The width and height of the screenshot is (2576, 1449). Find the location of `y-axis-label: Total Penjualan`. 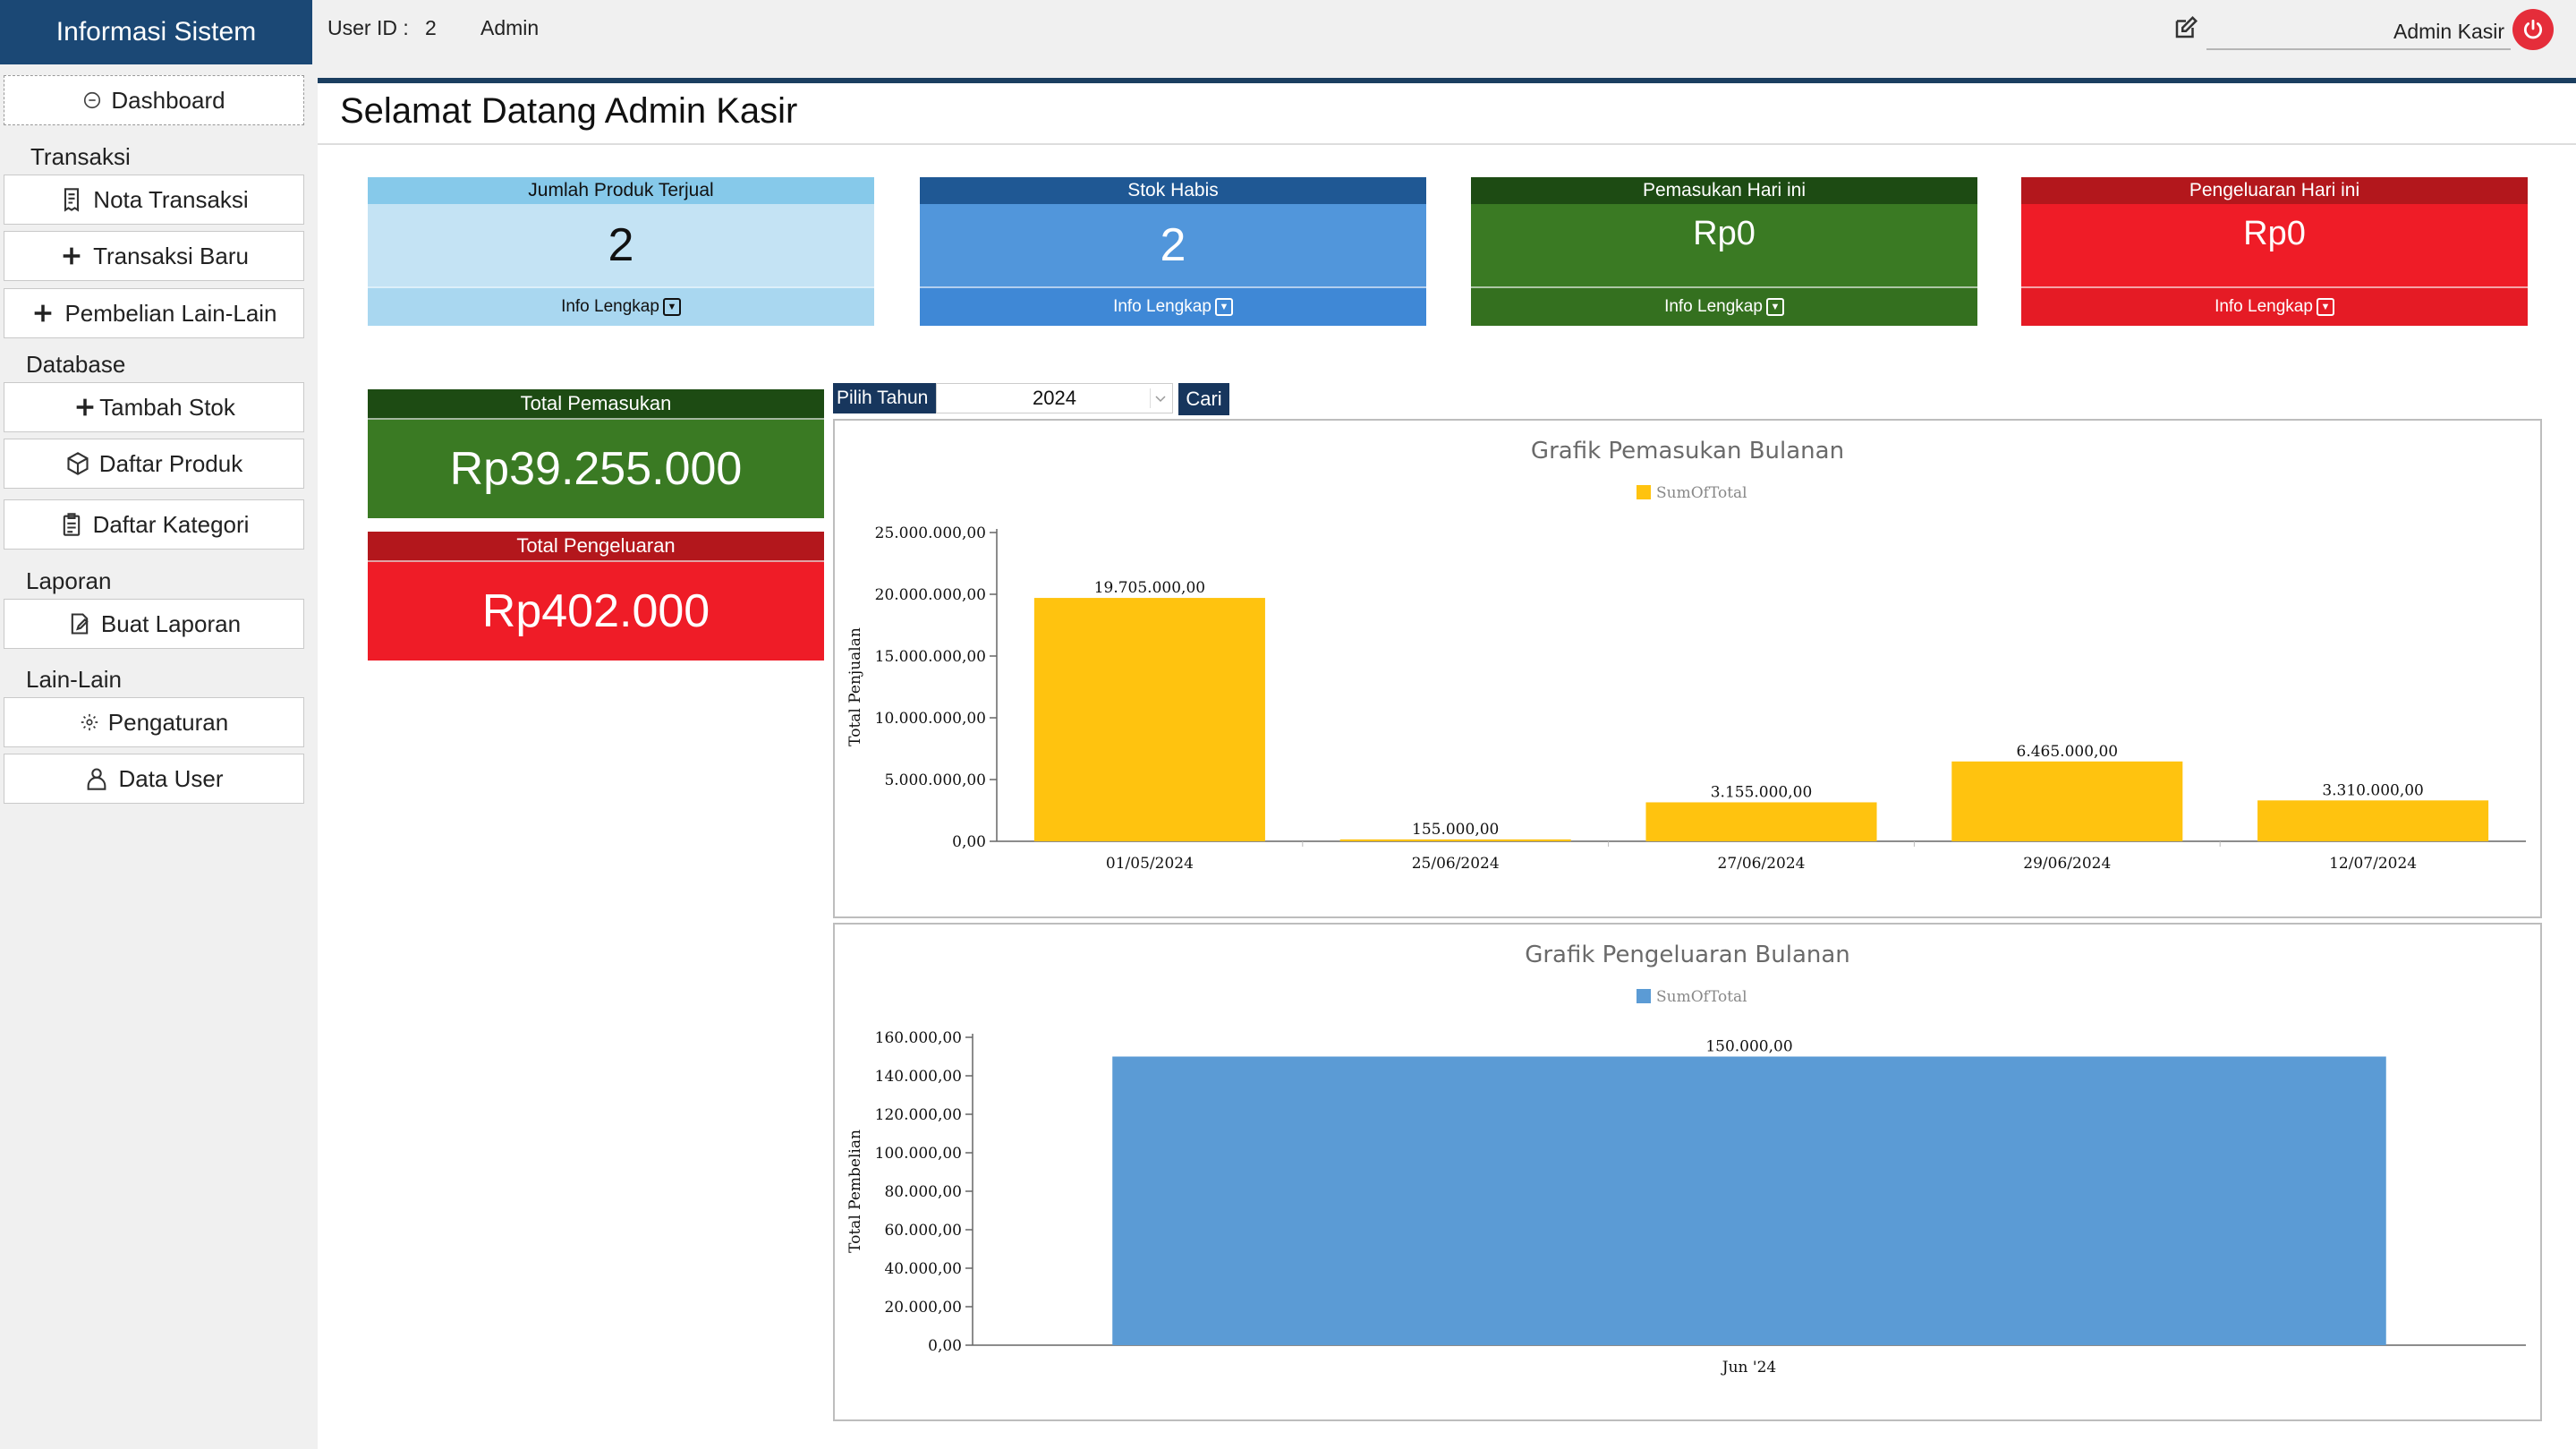

y-axis-label: Total Penjualan is located at coordinates (855, 686).